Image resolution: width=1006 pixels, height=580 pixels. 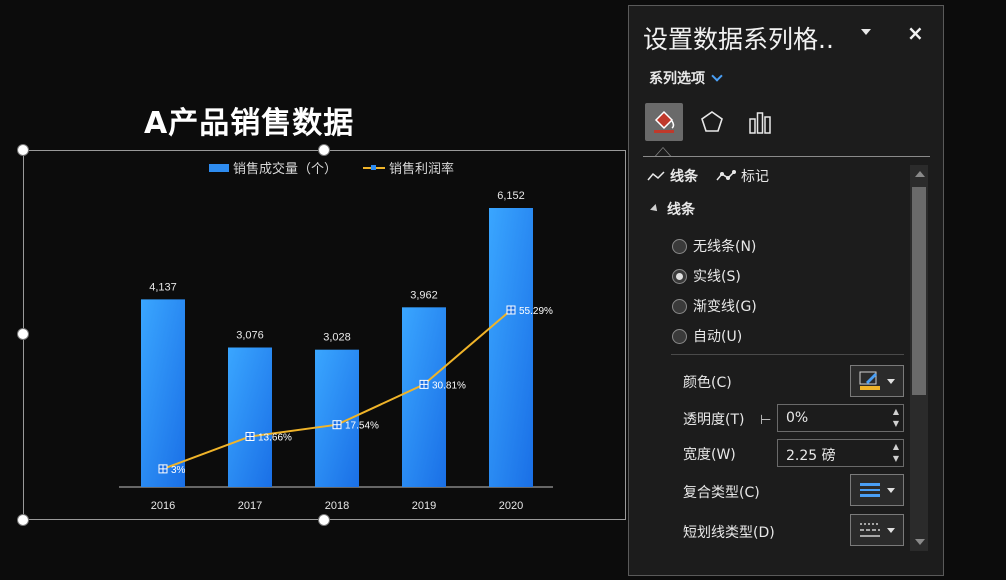 What do you see at coordinates (337, 506) in the screenshot?
I see `x-tick-label: 2018` at bounding box center [337, 506].